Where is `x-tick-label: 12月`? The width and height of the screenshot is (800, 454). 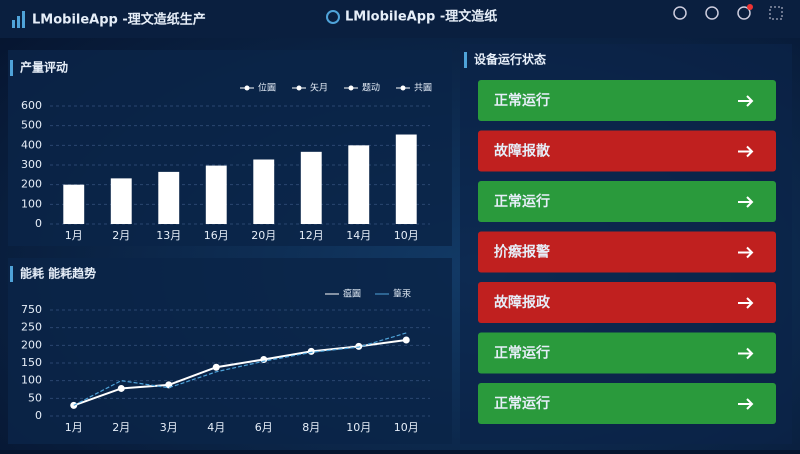
x-tick-label: 12月 is located at coordinates (311, 235).